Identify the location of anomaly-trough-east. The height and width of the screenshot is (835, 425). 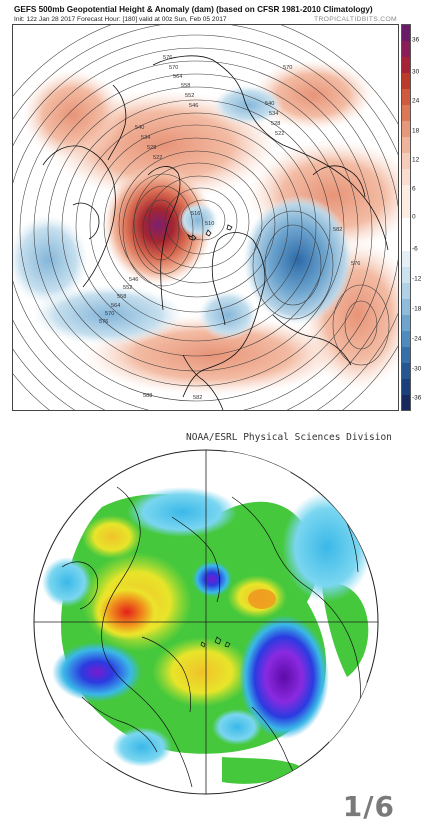
(298, 260).